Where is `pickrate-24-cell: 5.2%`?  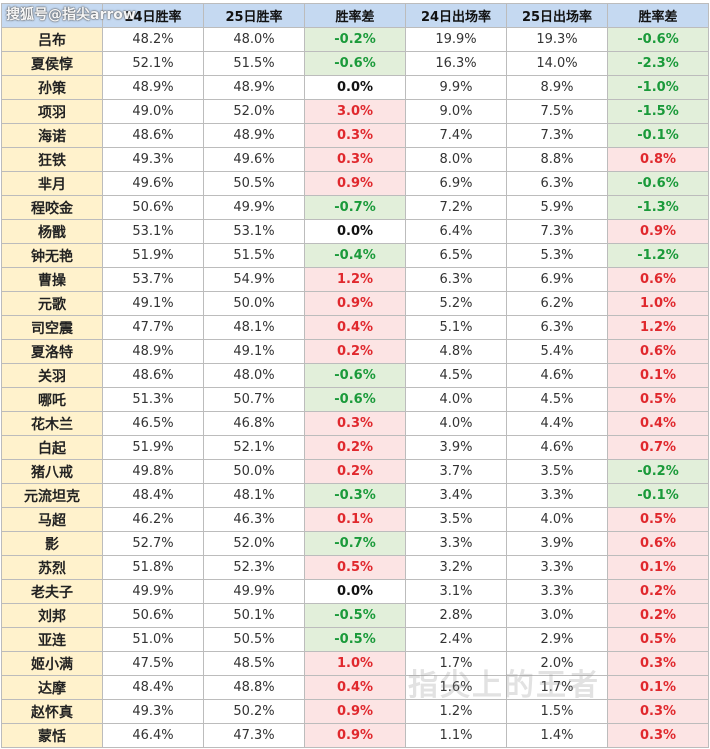
pickrate-24-cell: 5.2% is located at coordinates (456, 303).